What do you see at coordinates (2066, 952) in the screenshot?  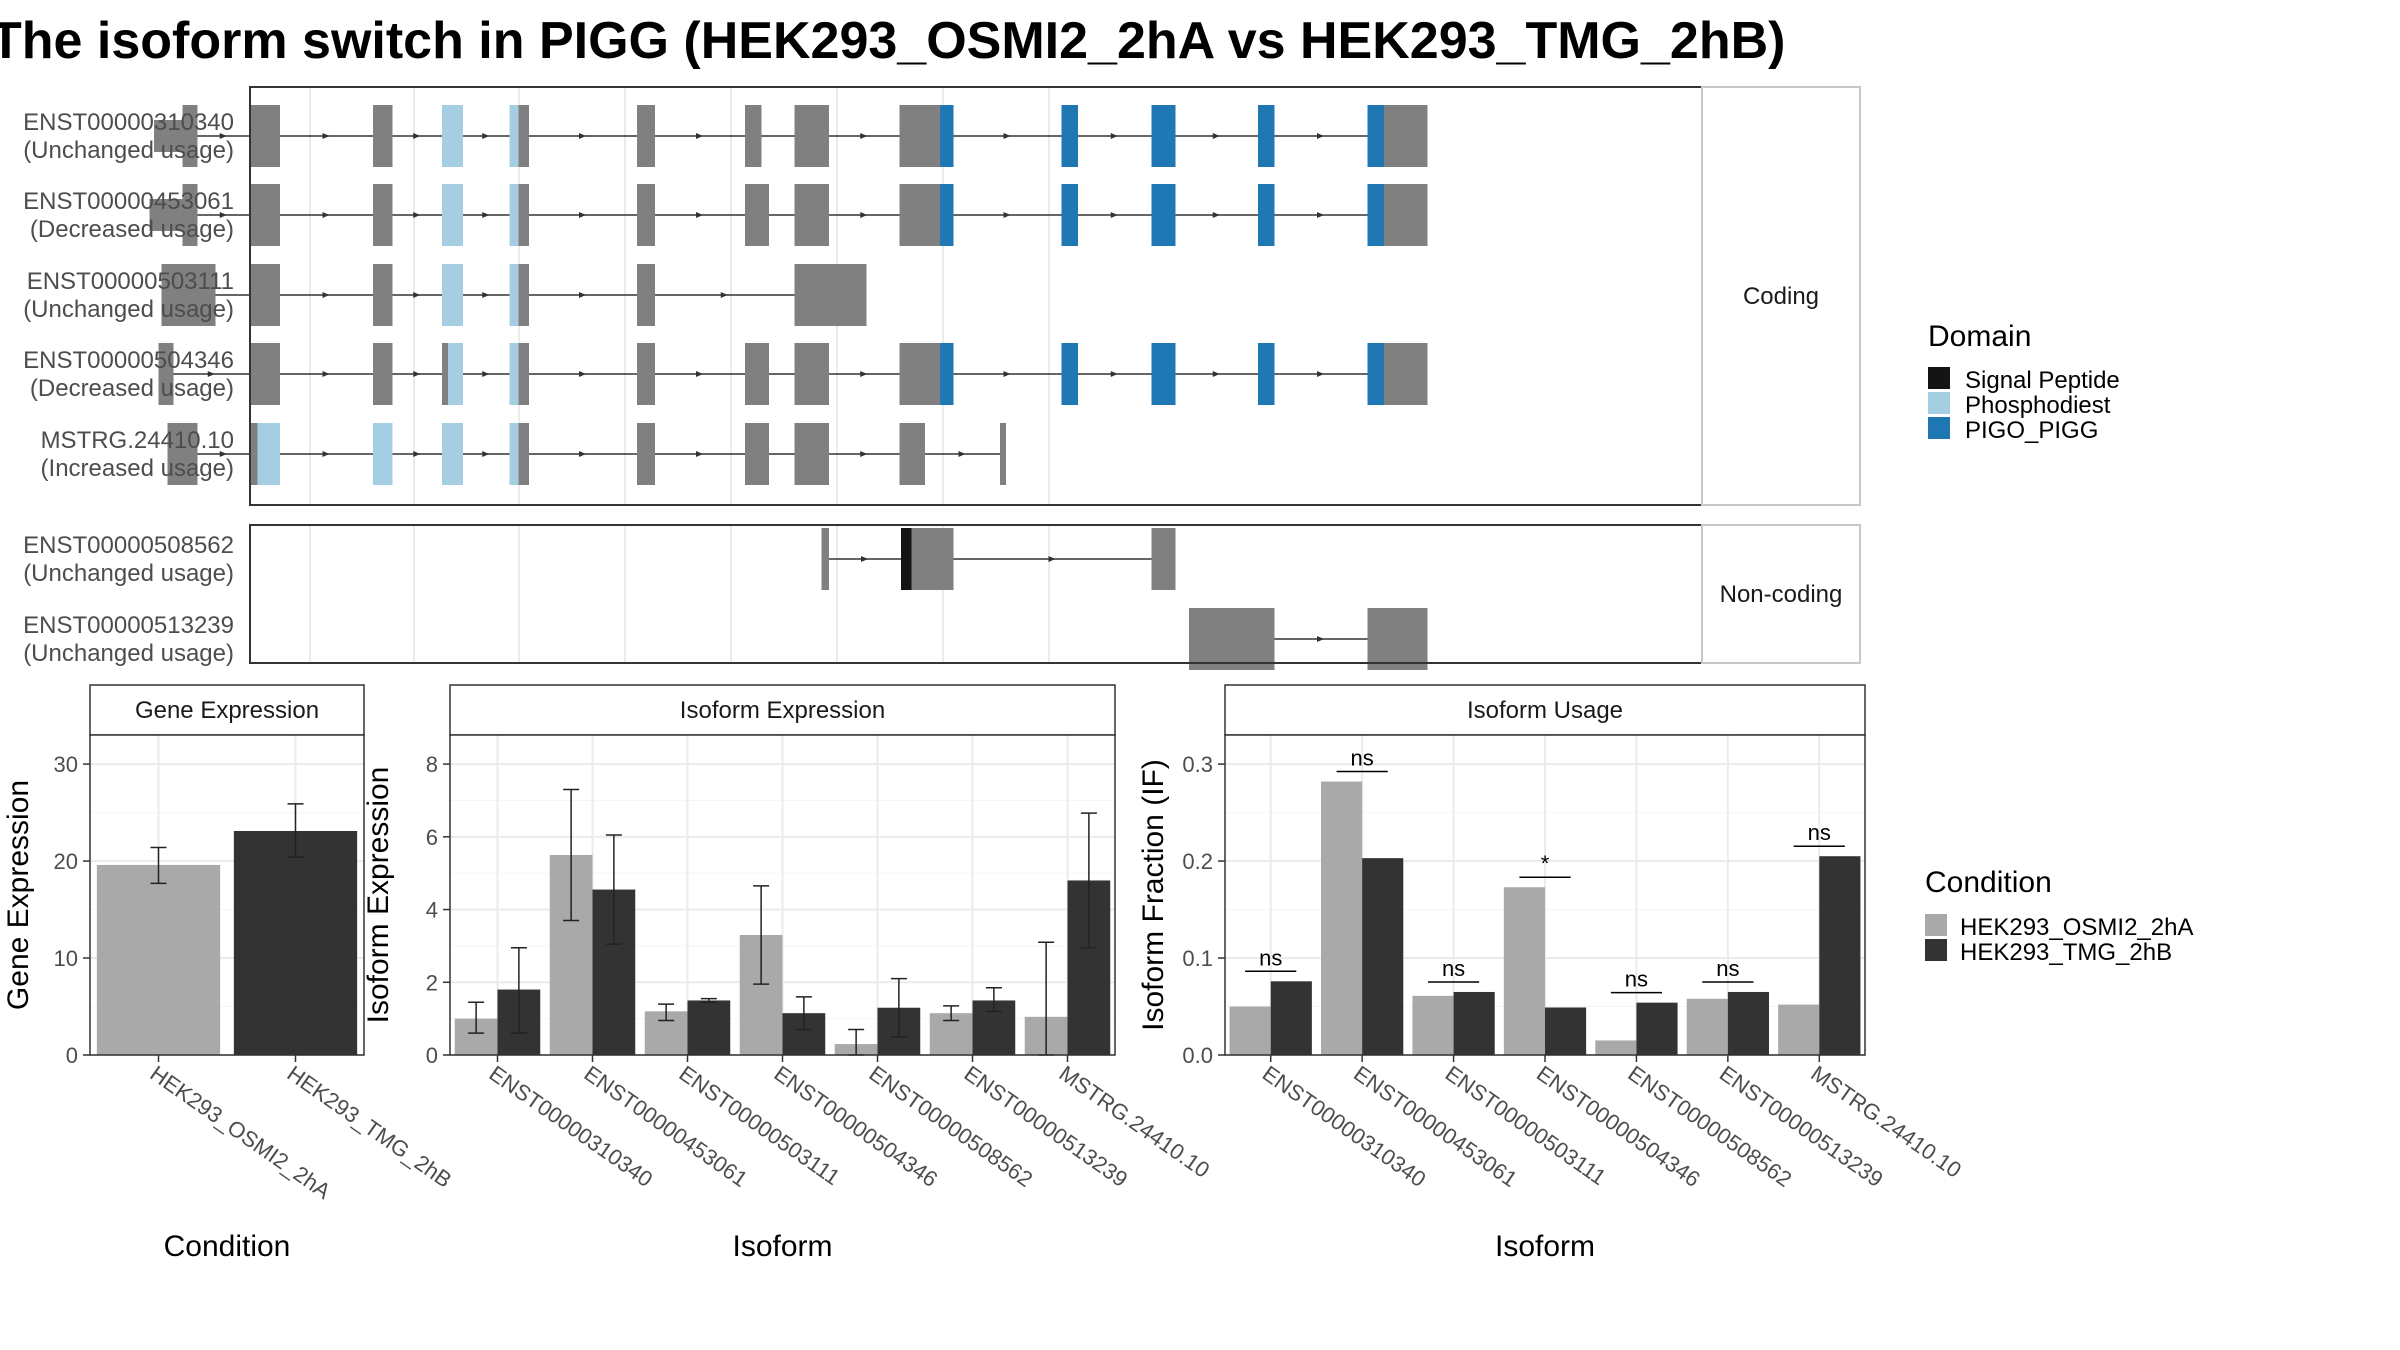 I see `condition-legend-item-b: HEK293_TMG_2hB` at bounding box center [2066, 952].